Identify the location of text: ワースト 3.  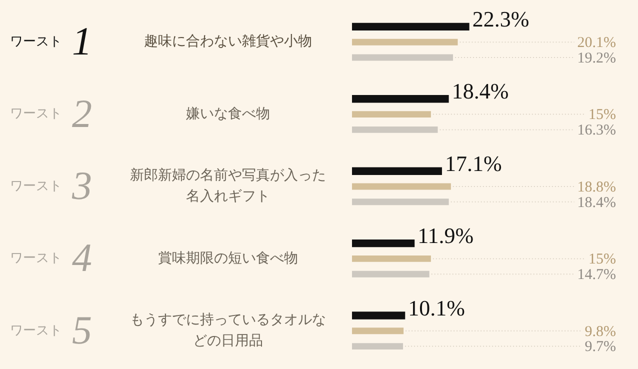
(51, 185).